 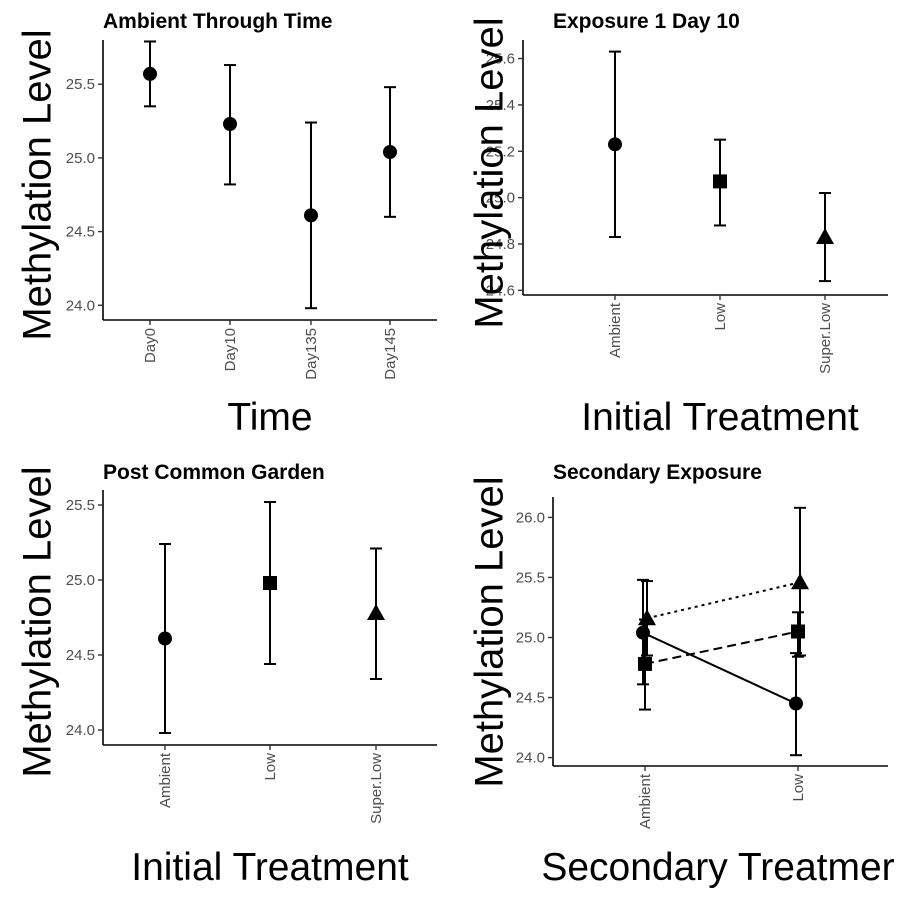 What do you see at coordinates (214, 472) in the screenshot?
I see `panel-title: Post Common Garden` at bounding box center [214, 472].